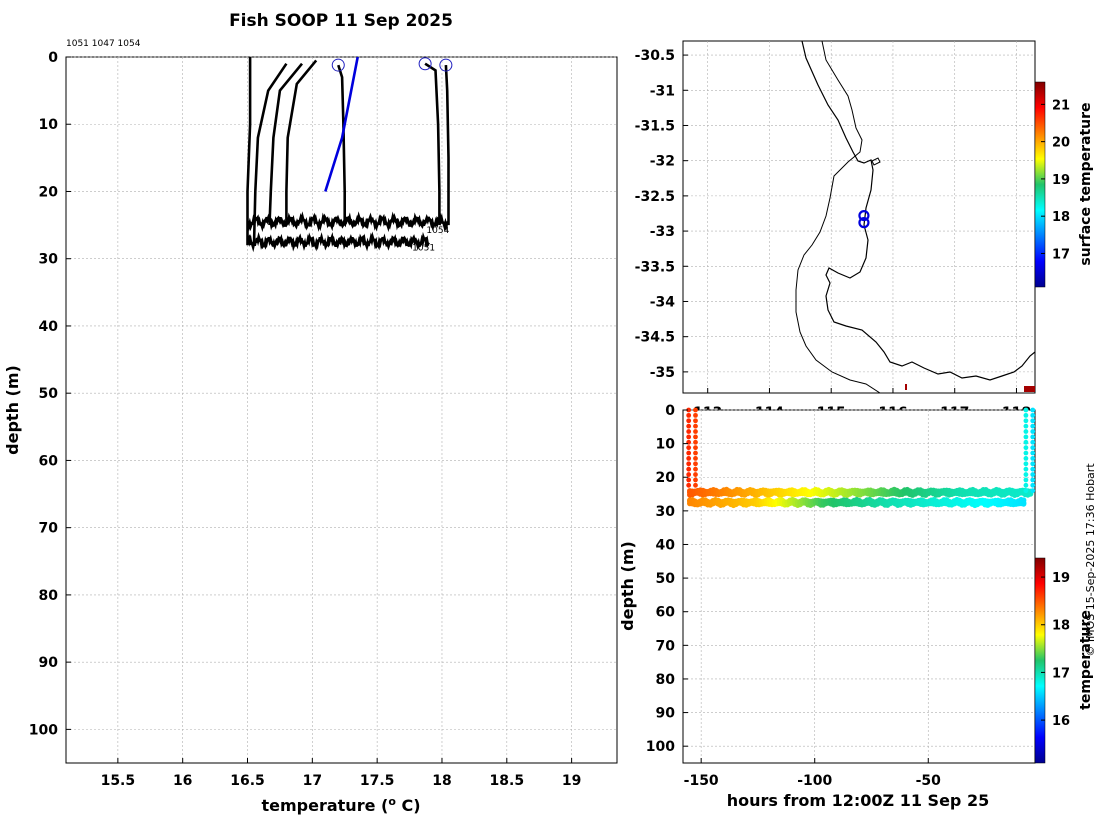  I want to click on profile-xtick-label: 19, so click(571, 781).